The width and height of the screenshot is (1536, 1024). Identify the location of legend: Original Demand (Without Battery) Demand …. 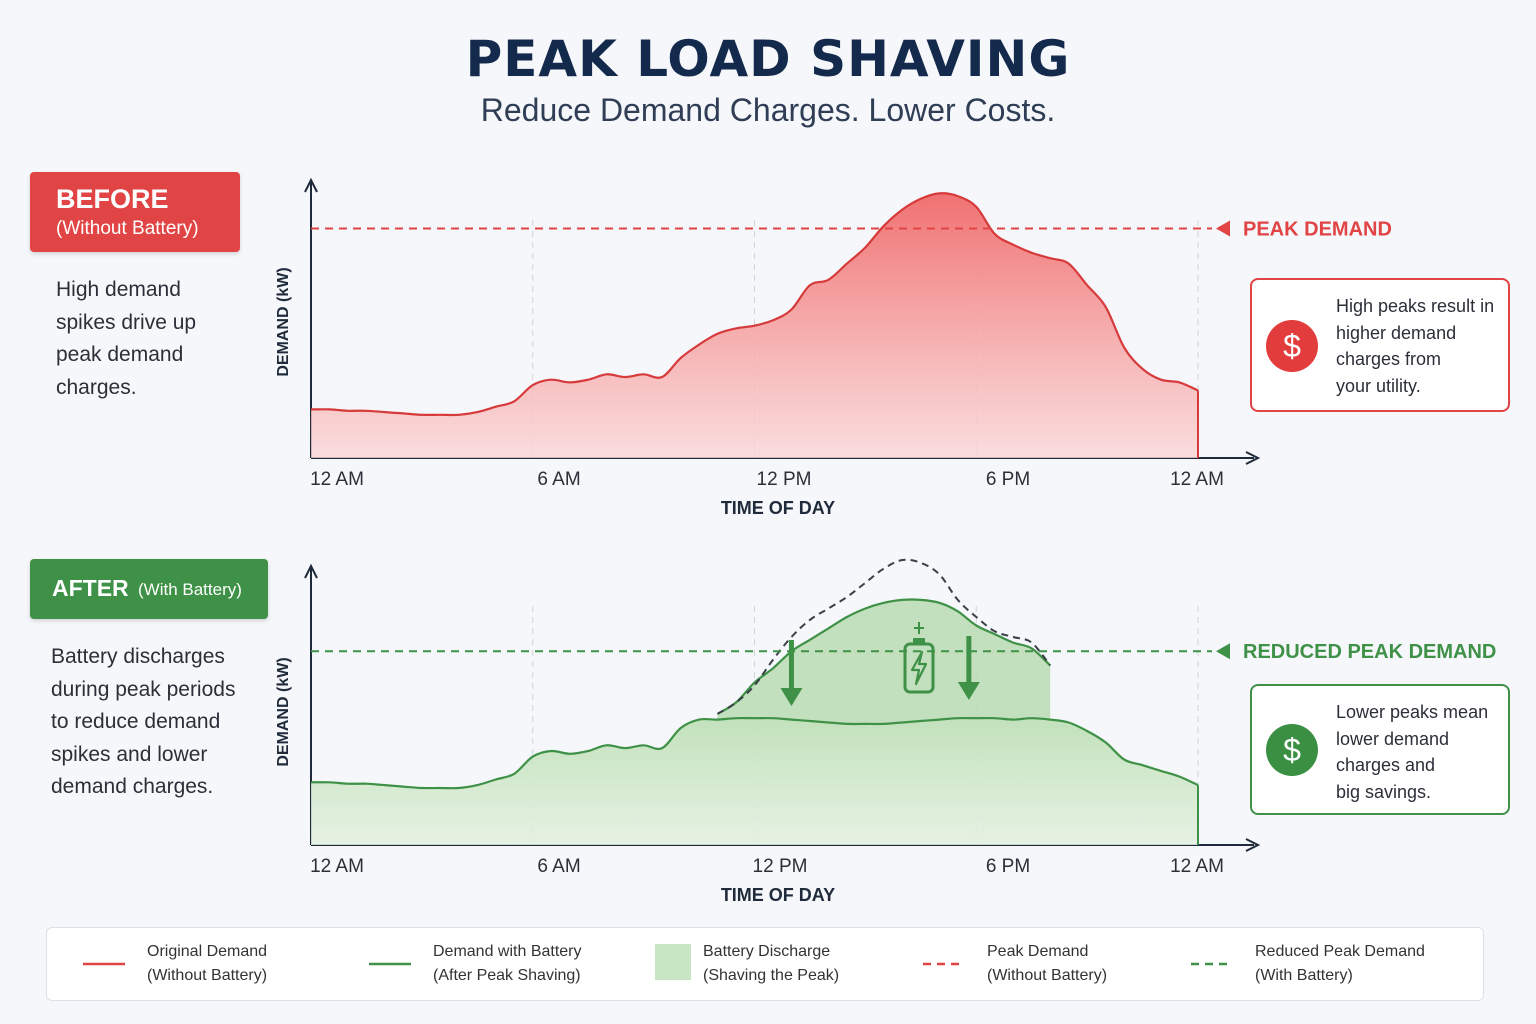
(765, 964).